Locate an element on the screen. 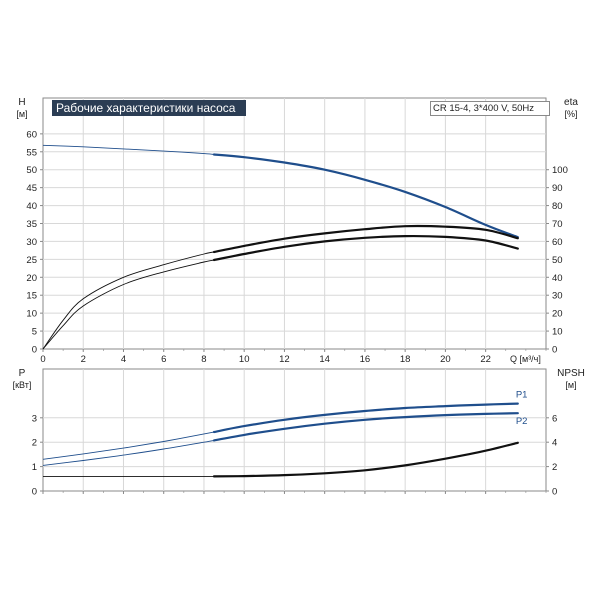 The height and width of the screenshot is (600, 600). y-left-tick-label: 40 is located at coordinates (31, 206).